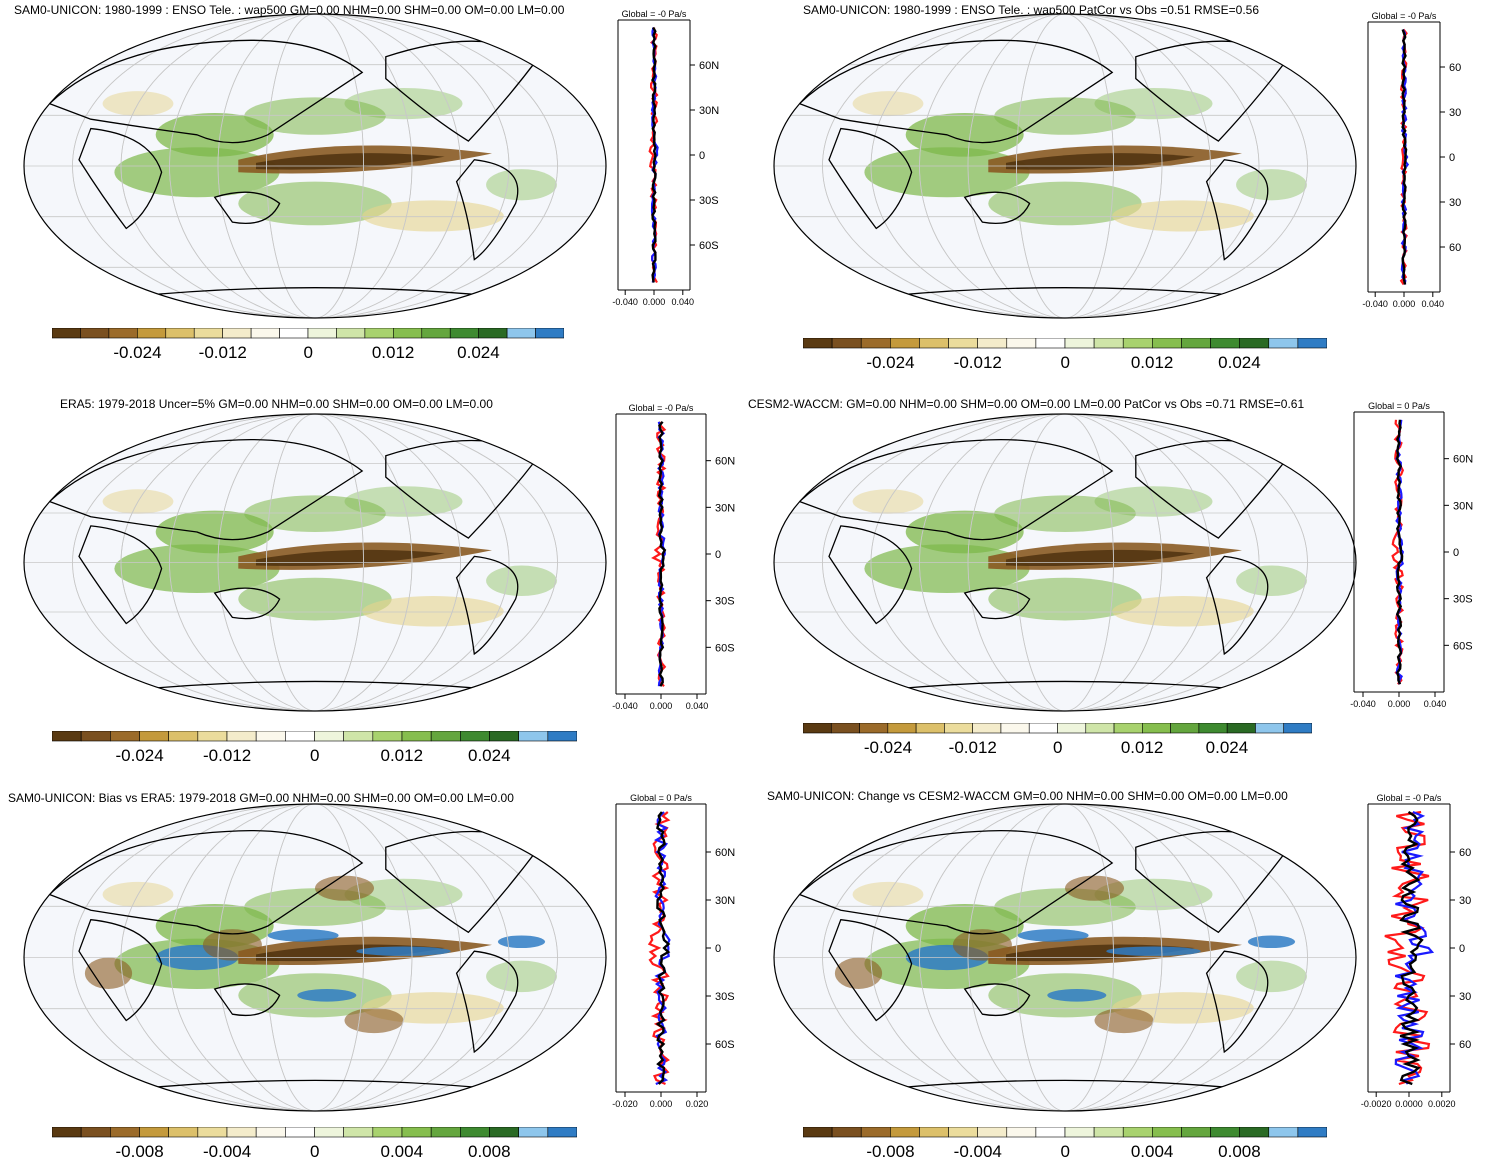 This screenshot has width=1493, height=1162. What do you see at coordinates (1465, 997) in the screenshot?
I see `lat-tick-label: 30` at bounding box center [1465, 997].